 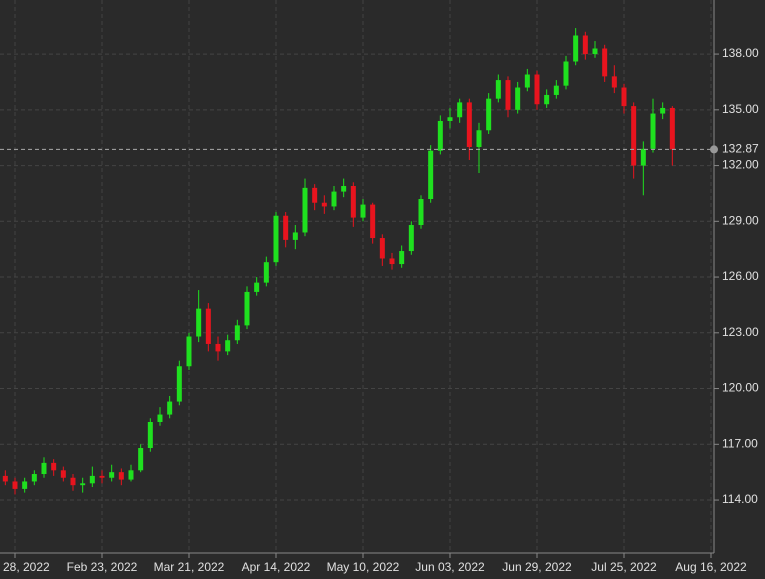 I want to click on y-tick-label: 117.00, so click(x=740, y=443).